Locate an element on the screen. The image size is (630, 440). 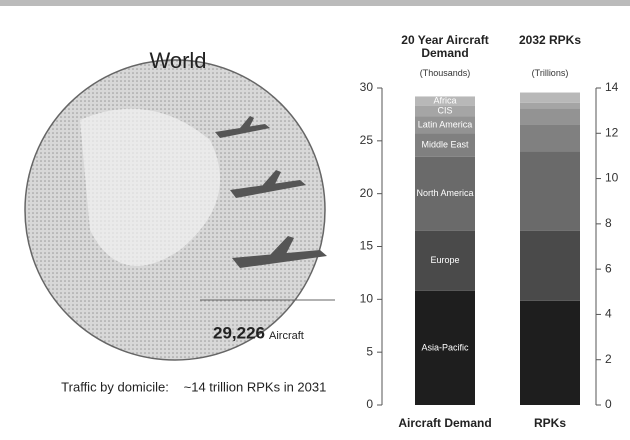
segment-label: North America is located at coordinates (444, 193).